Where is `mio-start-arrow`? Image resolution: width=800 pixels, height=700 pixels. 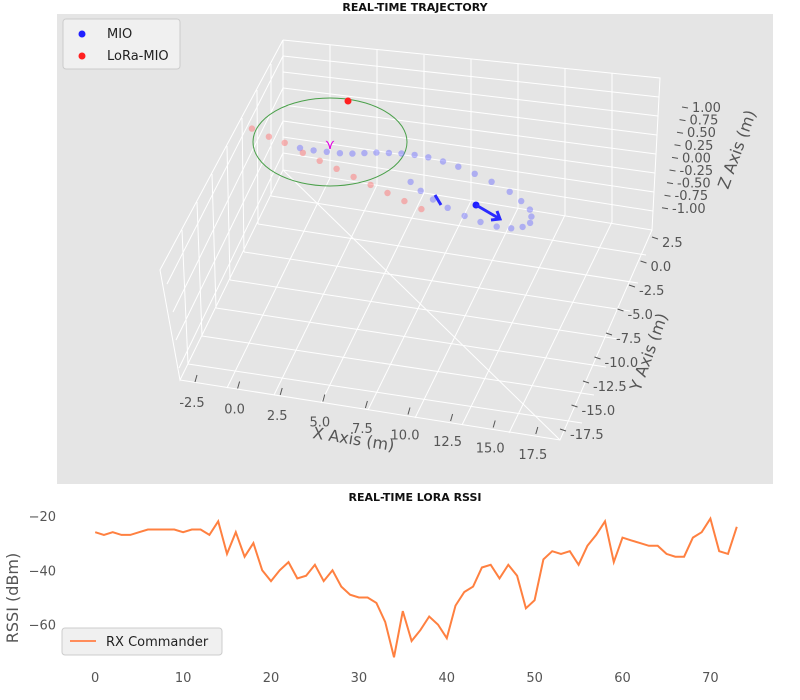
mio-start-arrow is located at coordinates (438, 200).